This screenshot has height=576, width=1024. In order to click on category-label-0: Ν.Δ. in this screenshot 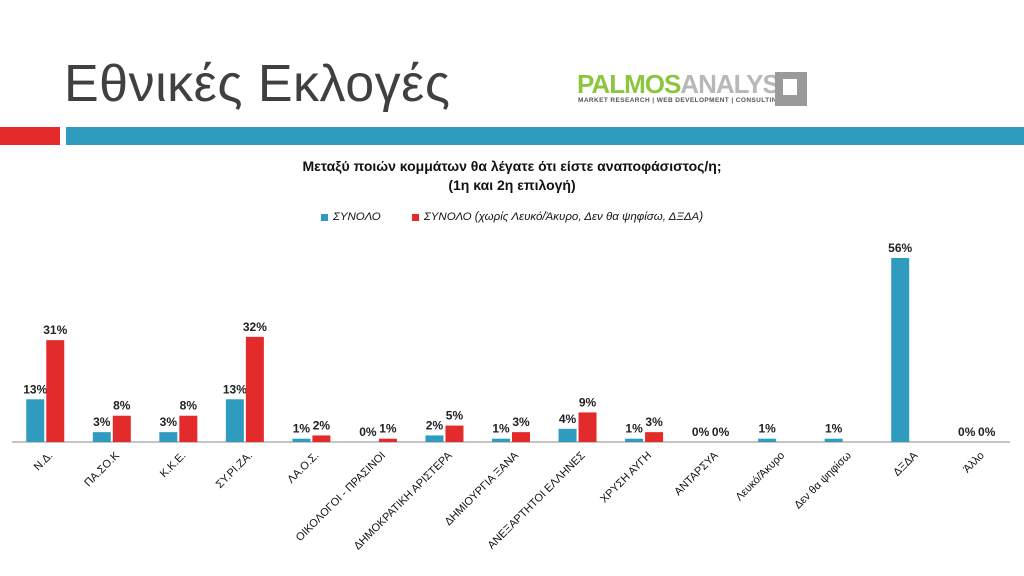, I will do `click(44, 462)`.